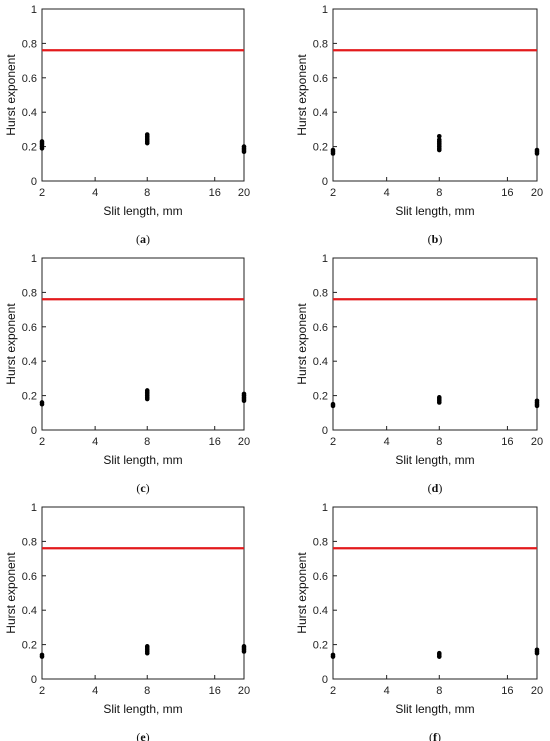 The width and height of the screenshot is (550, 741). I want to click on panel-label: (d), so click(435, 488).